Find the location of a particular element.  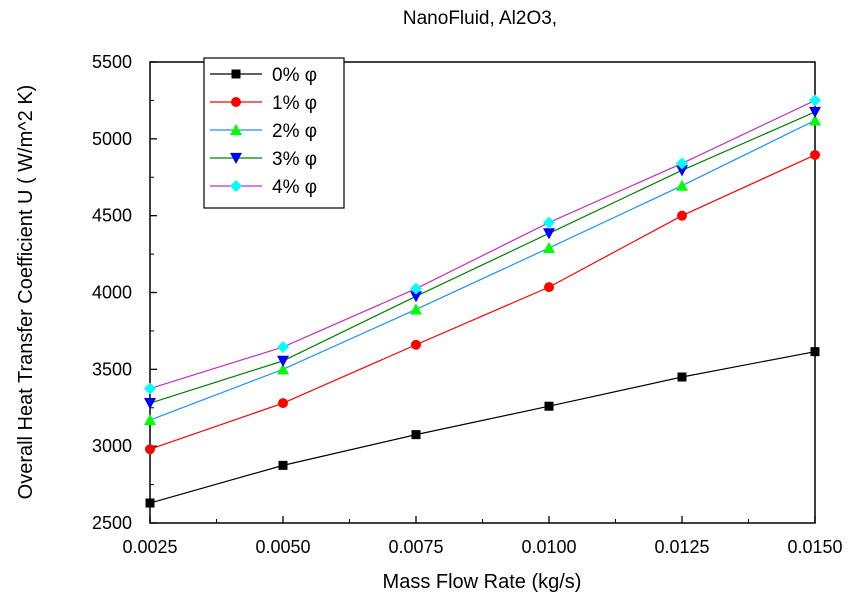

x-tick-label: 0.0075 is located at coordinates (415, 547).